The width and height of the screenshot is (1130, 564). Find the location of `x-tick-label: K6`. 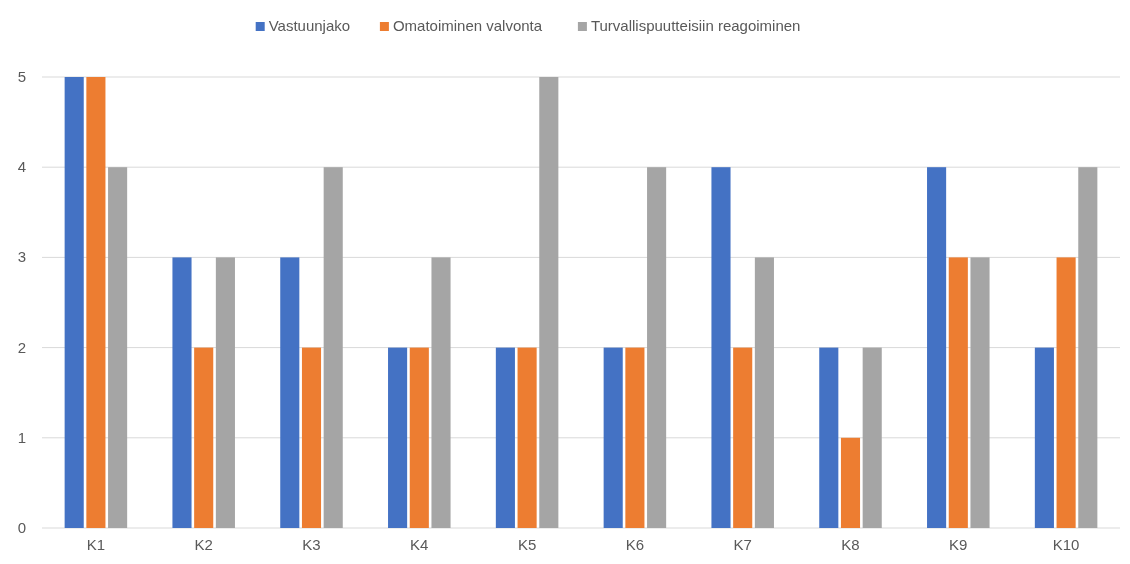

x-tick-label: K6 is located at coordinates (635, 544).